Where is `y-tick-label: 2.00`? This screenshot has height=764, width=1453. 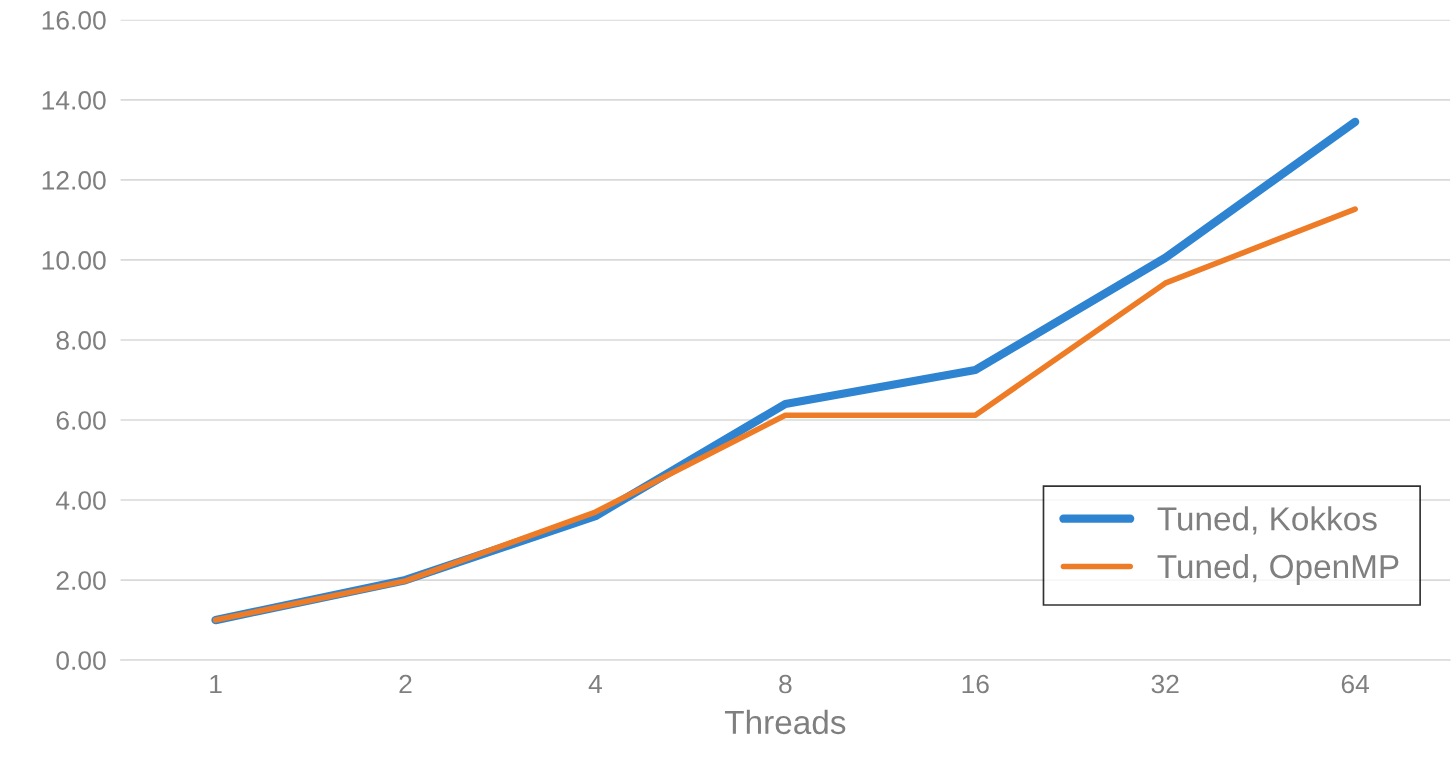
y-tick-label: 2.00 is located at coordinates (81, 580).